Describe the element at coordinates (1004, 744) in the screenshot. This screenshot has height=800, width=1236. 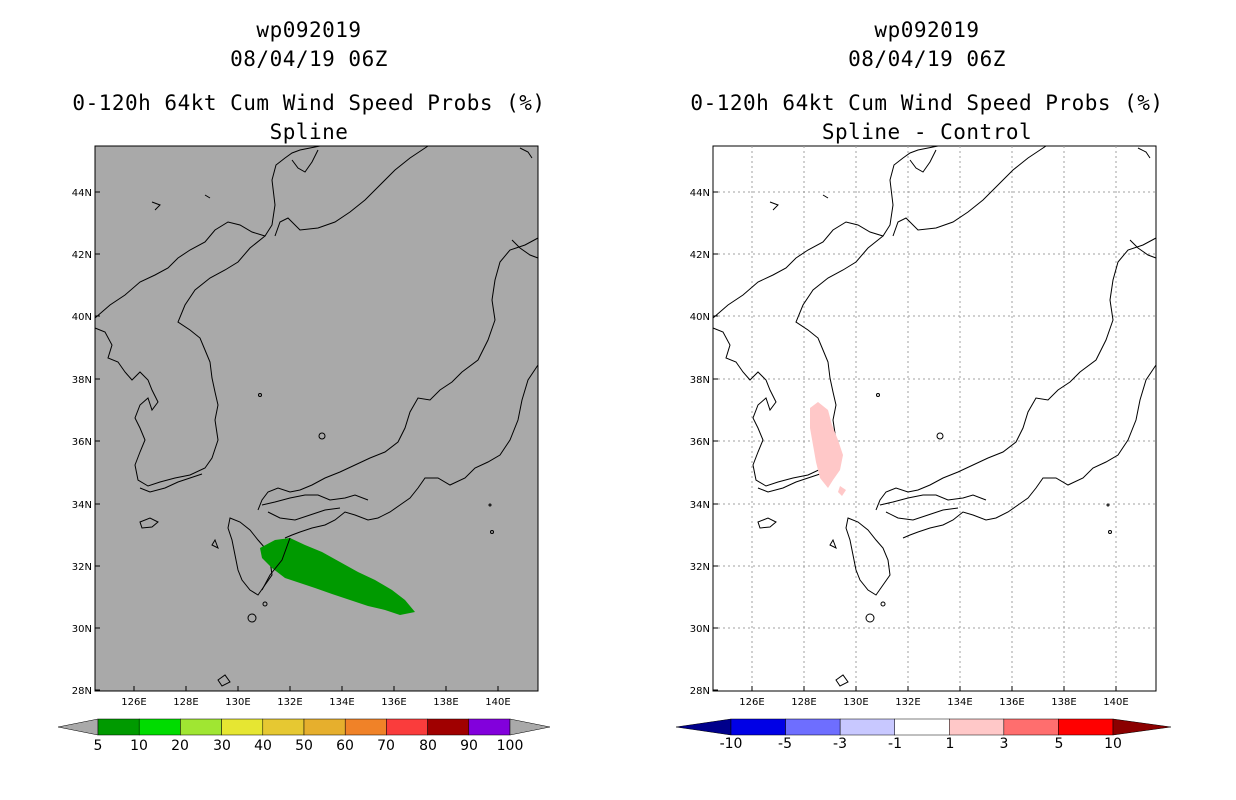
I see `colorbar-label: 3` at that location.